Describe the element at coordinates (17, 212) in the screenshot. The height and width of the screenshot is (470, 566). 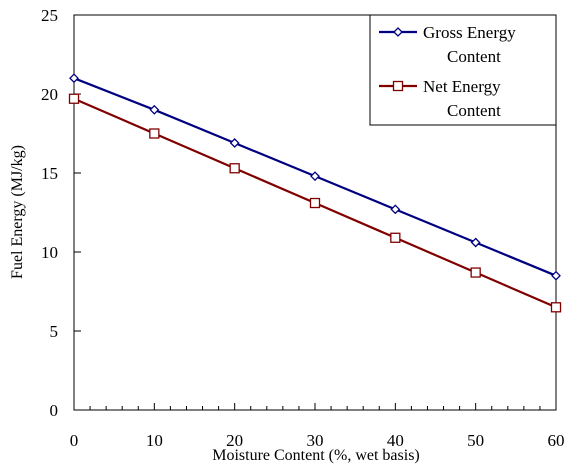
I see `y-axis-title: Fuel Energy (MJ/kg)` at that location.